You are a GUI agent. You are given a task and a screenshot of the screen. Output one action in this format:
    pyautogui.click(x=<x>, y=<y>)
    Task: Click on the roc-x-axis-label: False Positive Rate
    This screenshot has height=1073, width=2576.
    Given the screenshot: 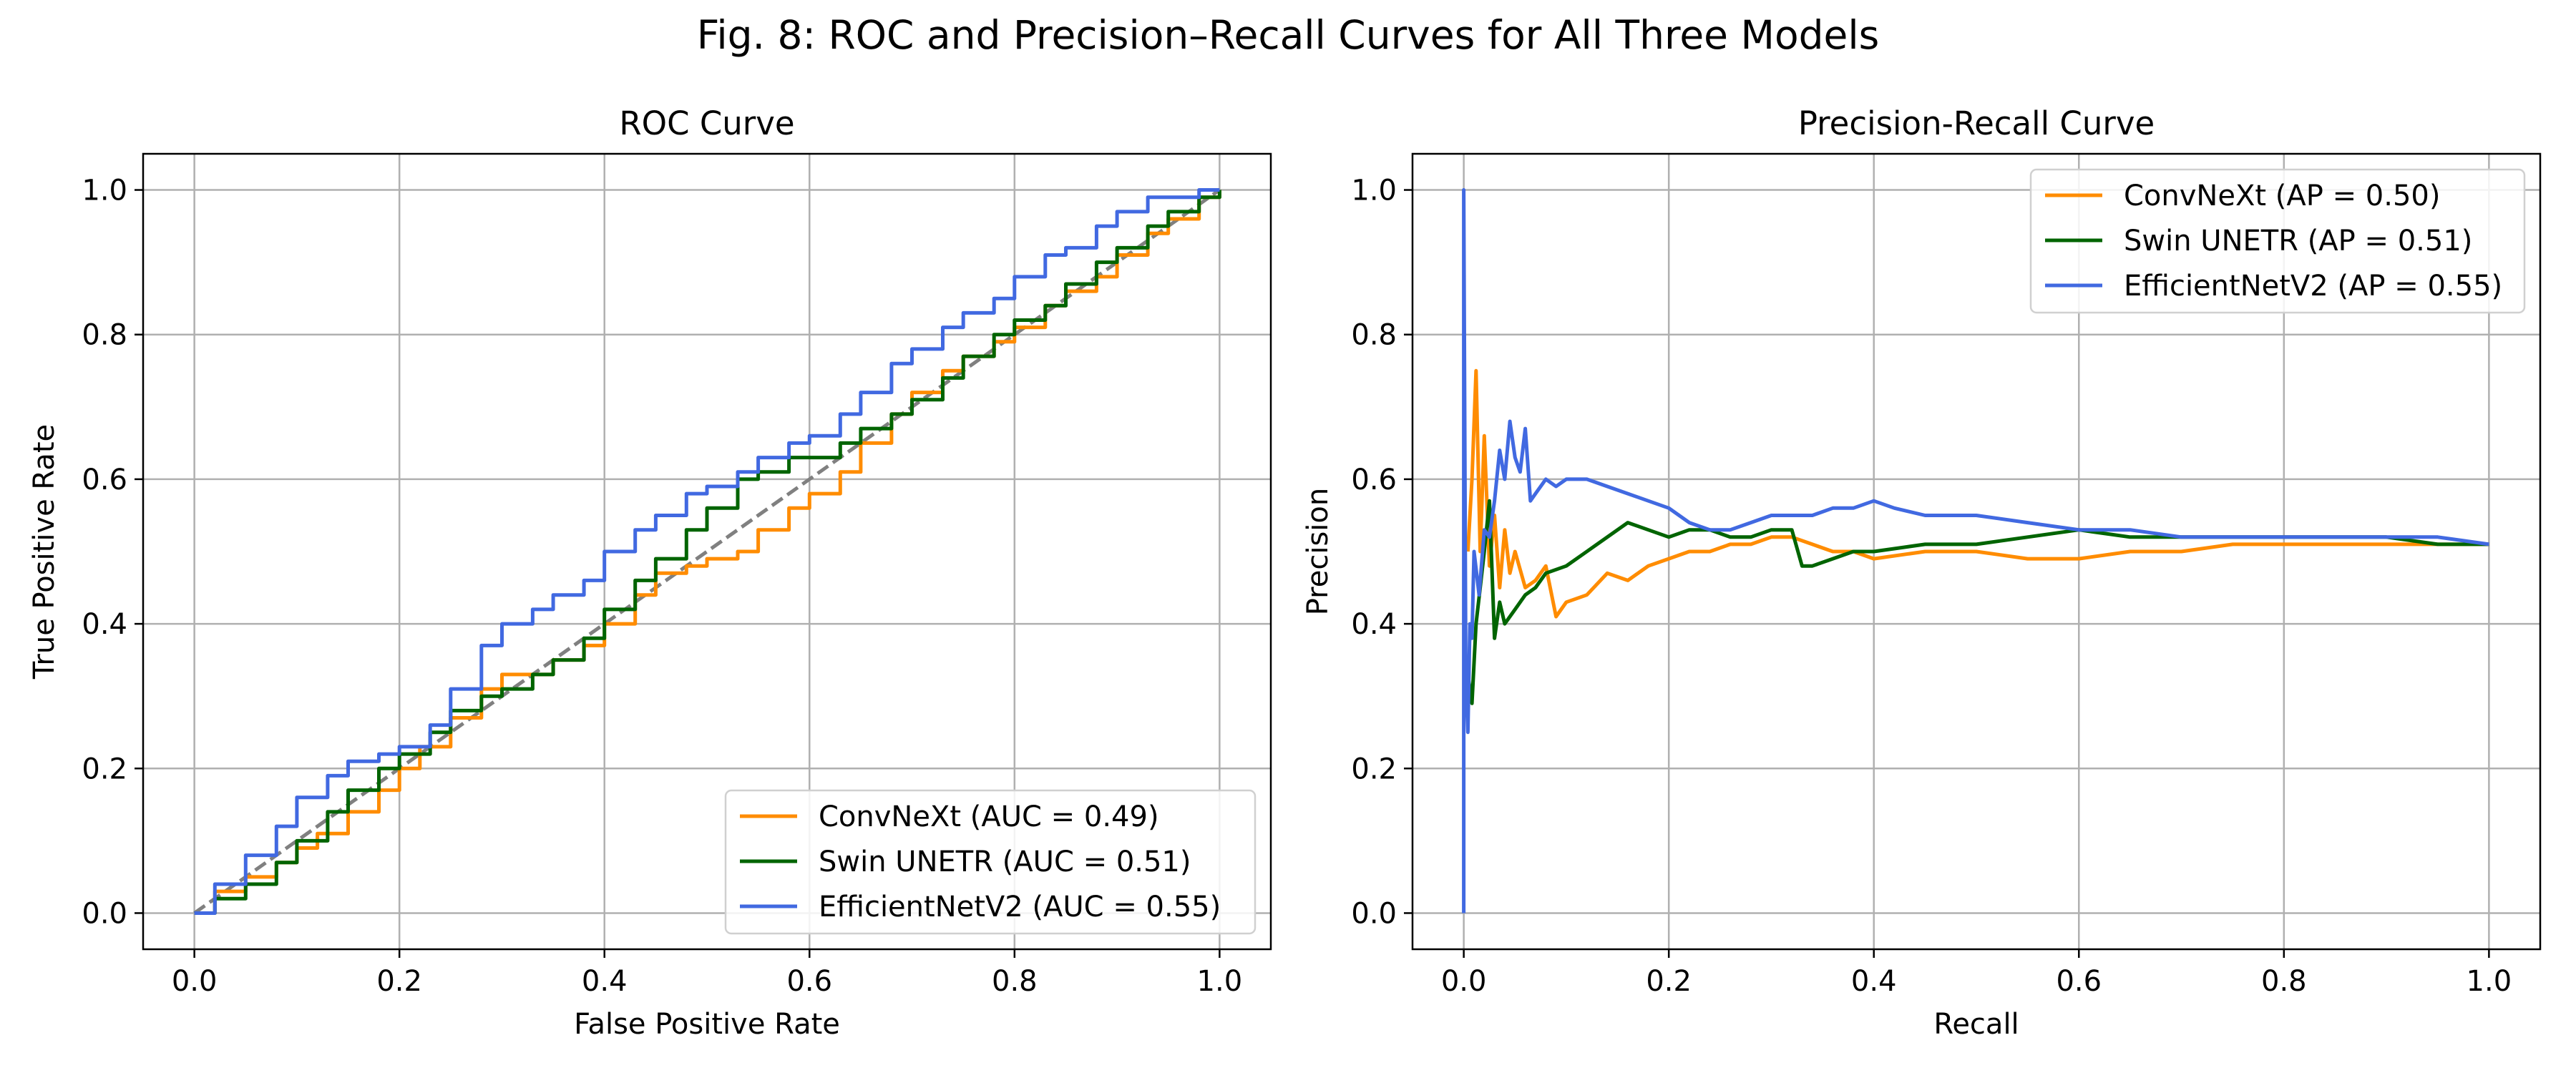 What is the action you would take?
    pyautogui.click(x=707, y=1024)
    